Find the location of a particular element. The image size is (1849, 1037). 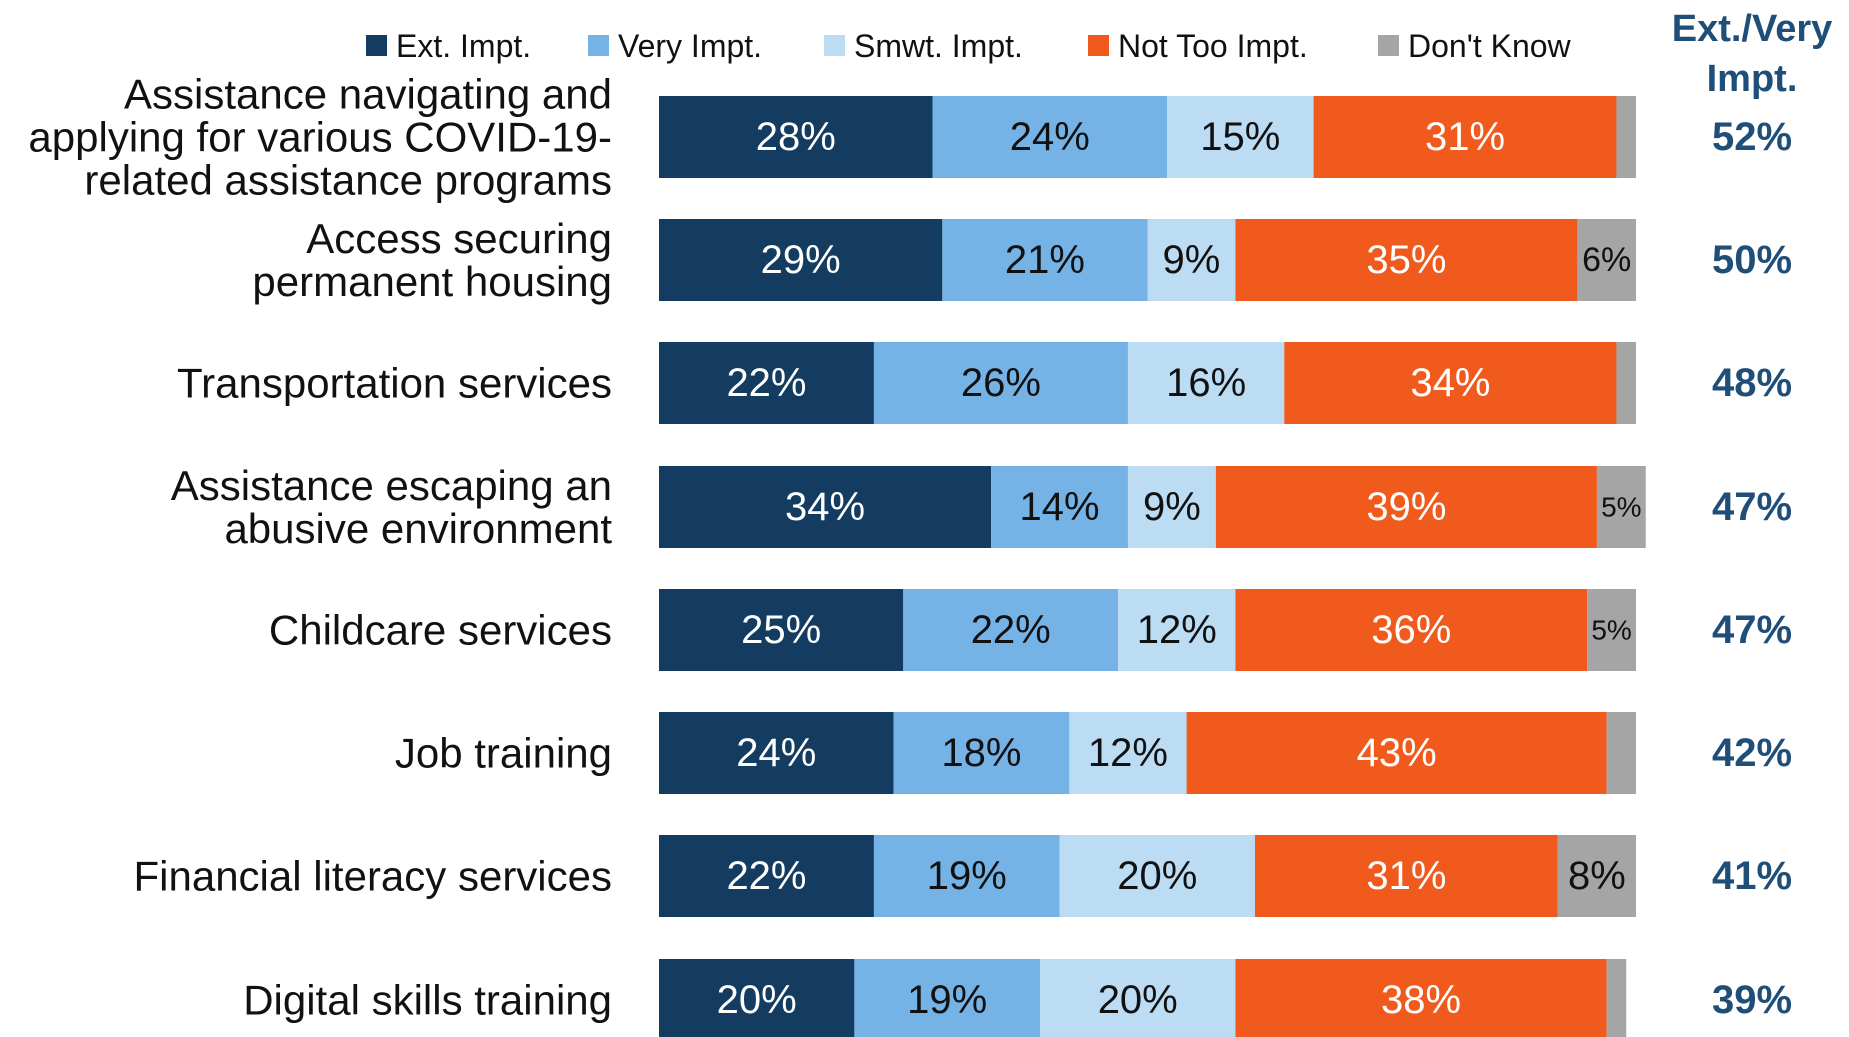

value-label: 14% is located at coordinates (1060, 507).